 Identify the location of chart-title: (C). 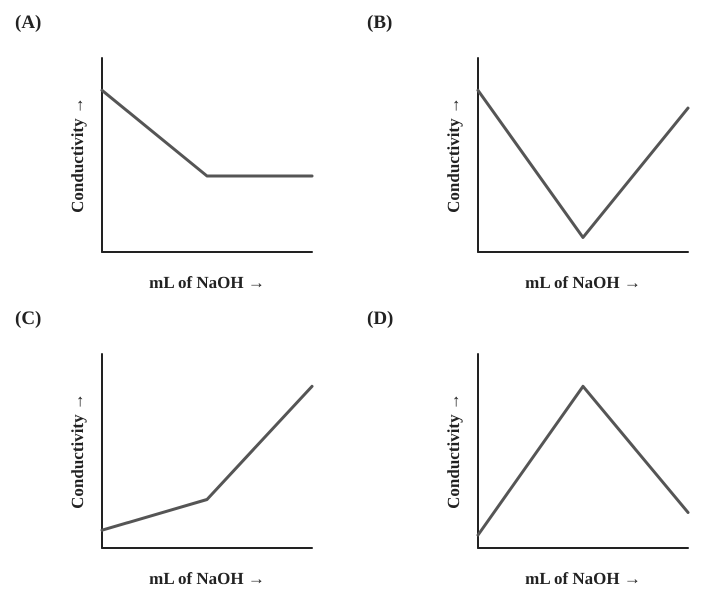
(28, 318).